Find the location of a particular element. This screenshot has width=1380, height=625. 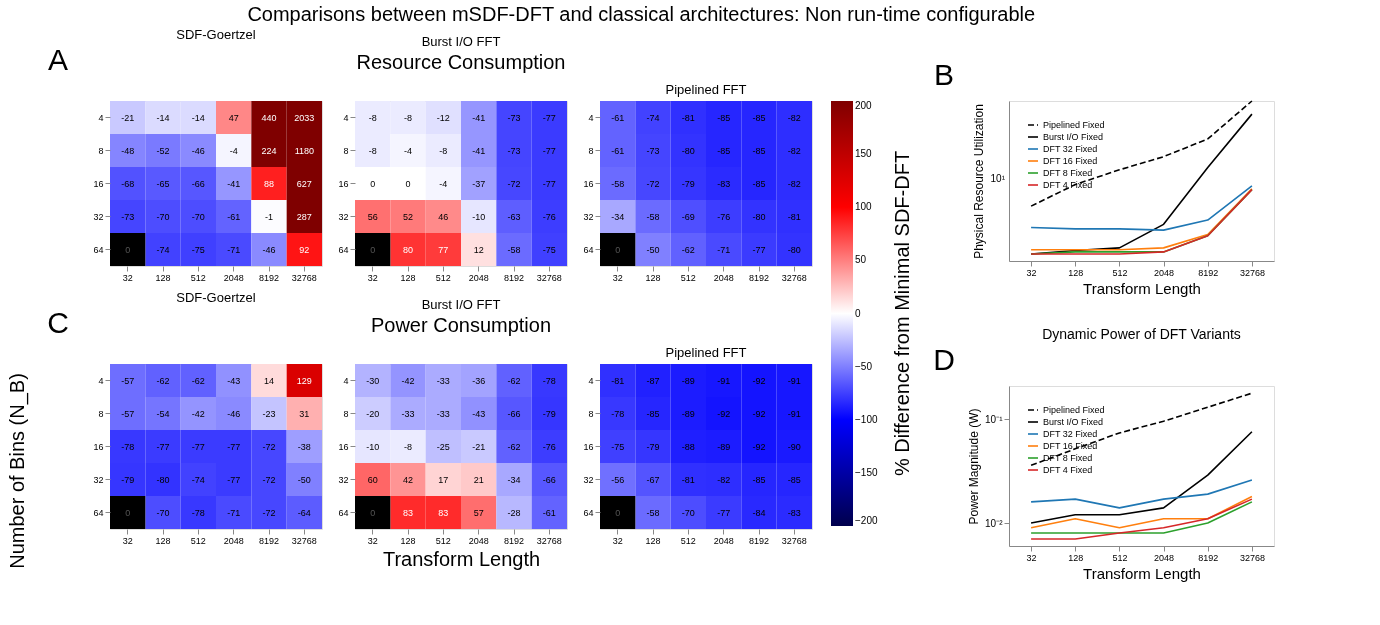

text: A is located at coordinates (58, 59).